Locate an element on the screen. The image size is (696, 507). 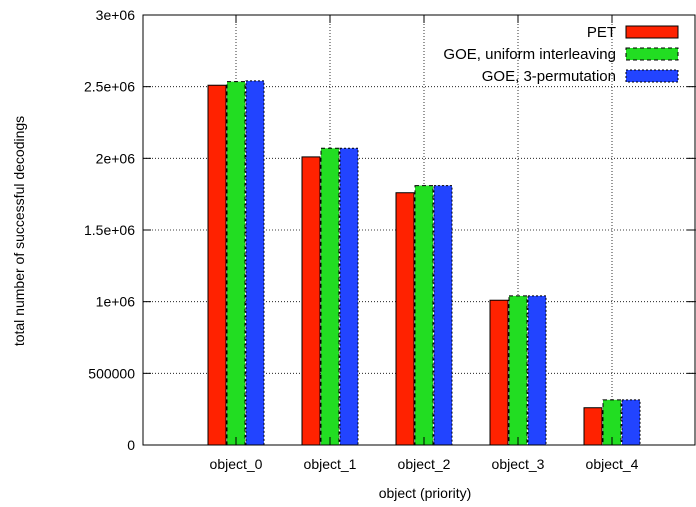
y-tick-label: 1.5e+06 is located at coordinates (109, 230).